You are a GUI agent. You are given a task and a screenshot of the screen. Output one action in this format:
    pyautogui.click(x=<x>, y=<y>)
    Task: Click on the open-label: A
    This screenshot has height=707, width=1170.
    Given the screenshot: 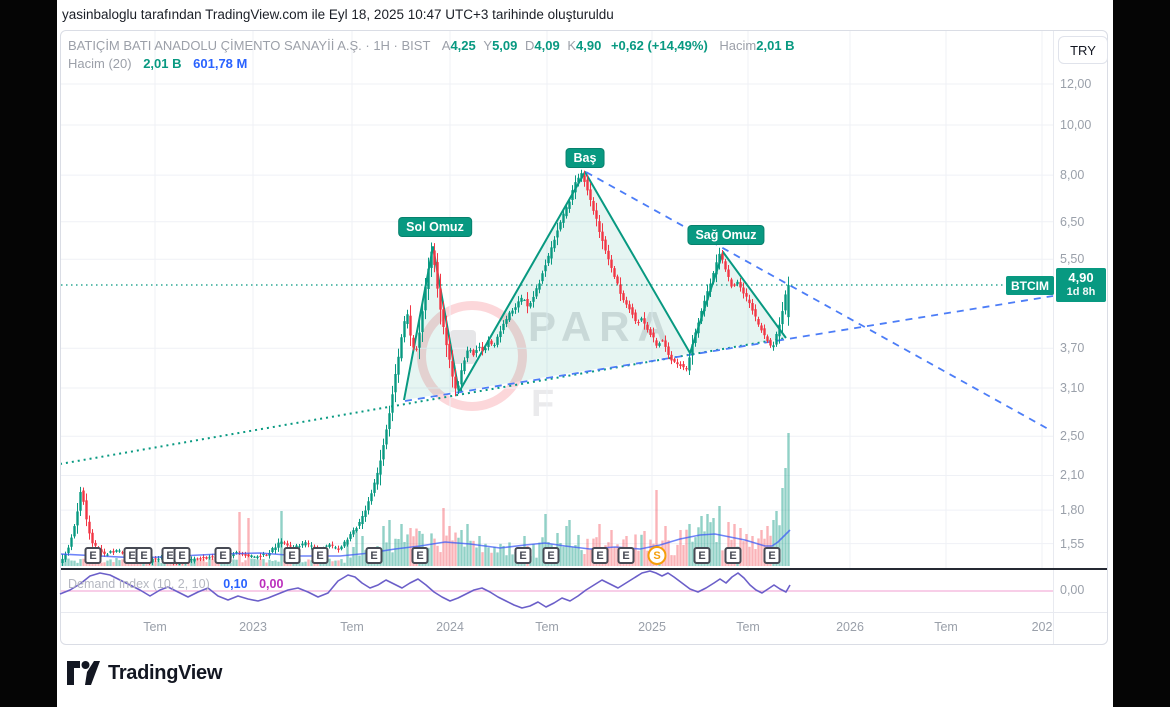 What is the action you would take?
    pyautogui.click(x=446, y=45)
    